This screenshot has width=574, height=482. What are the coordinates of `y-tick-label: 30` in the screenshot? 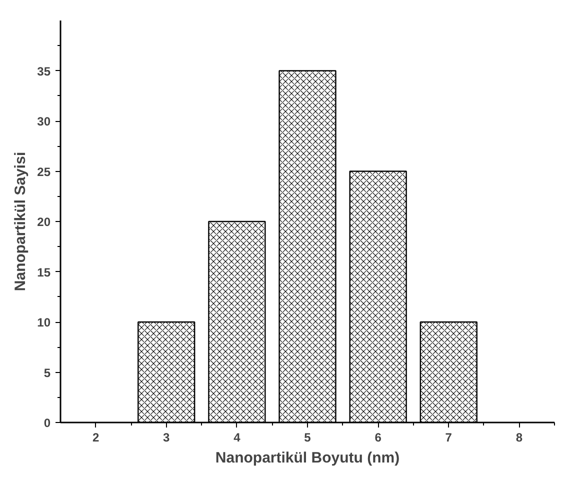 It's located at (44, 121).